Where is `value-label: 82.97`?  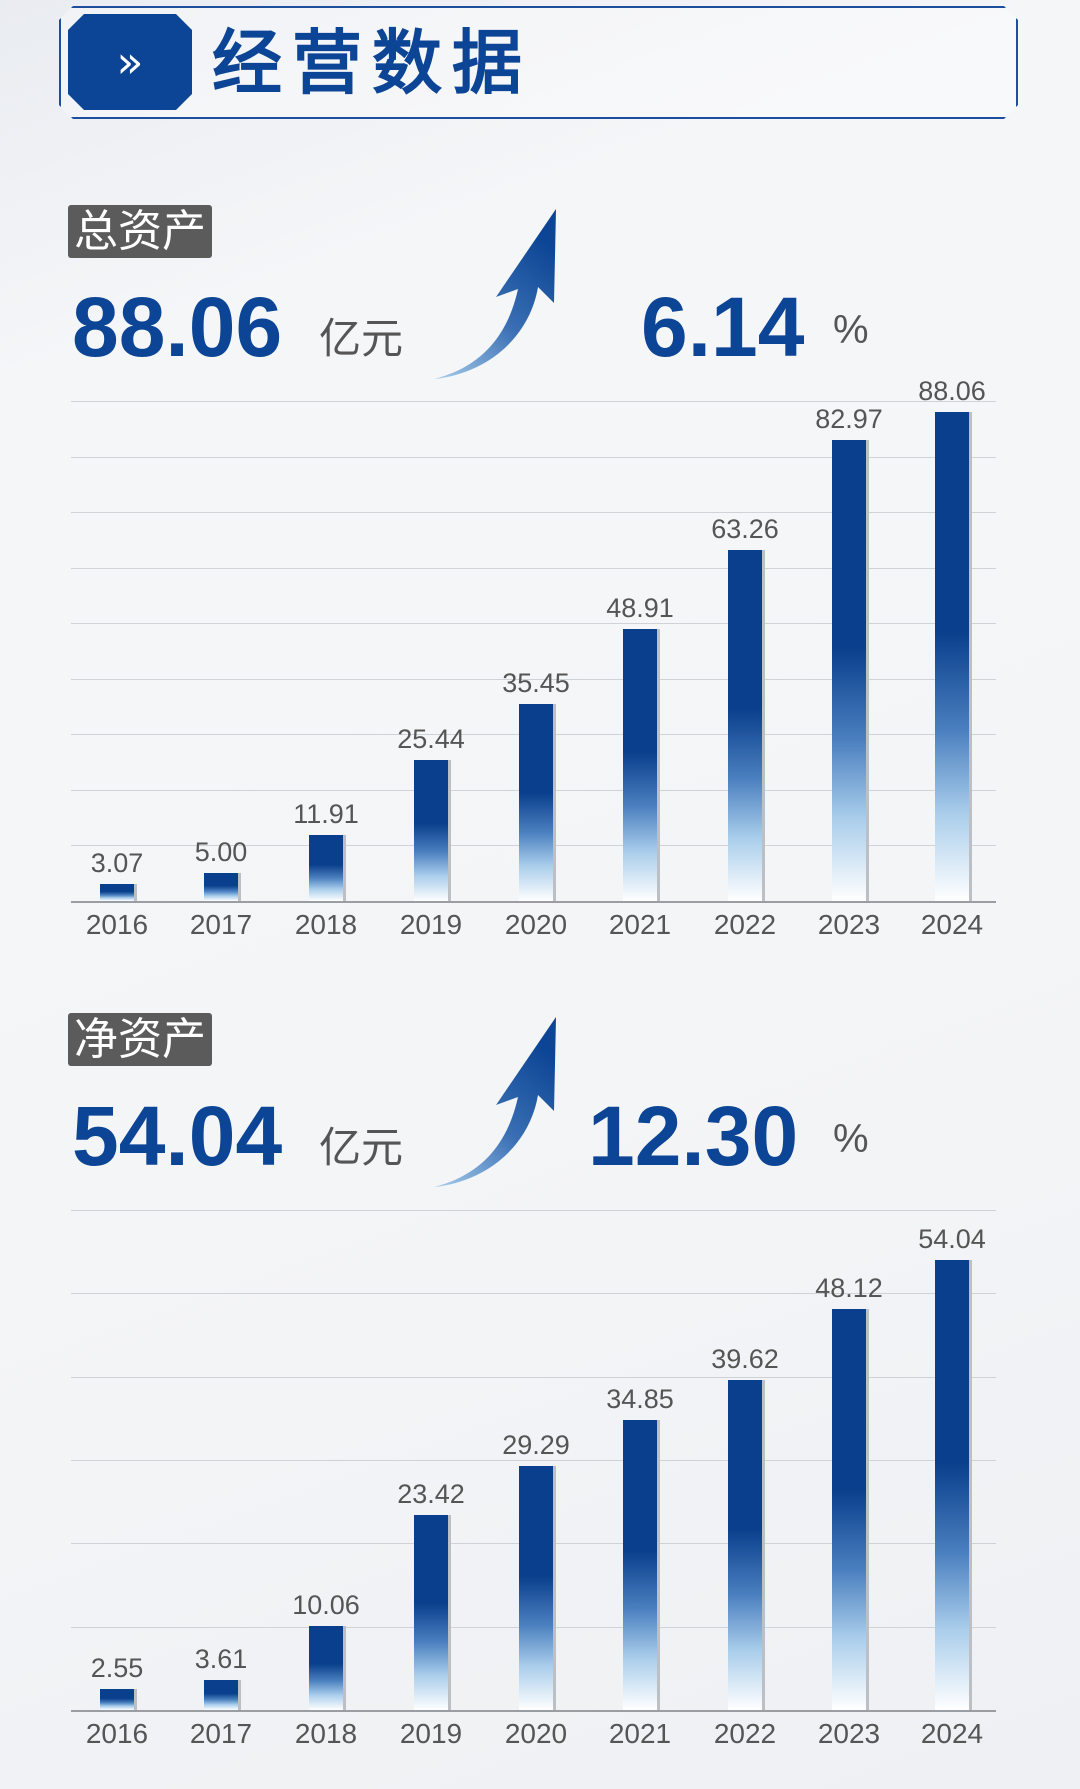
value-label: 82.97 is located at coordinates (849, 419).